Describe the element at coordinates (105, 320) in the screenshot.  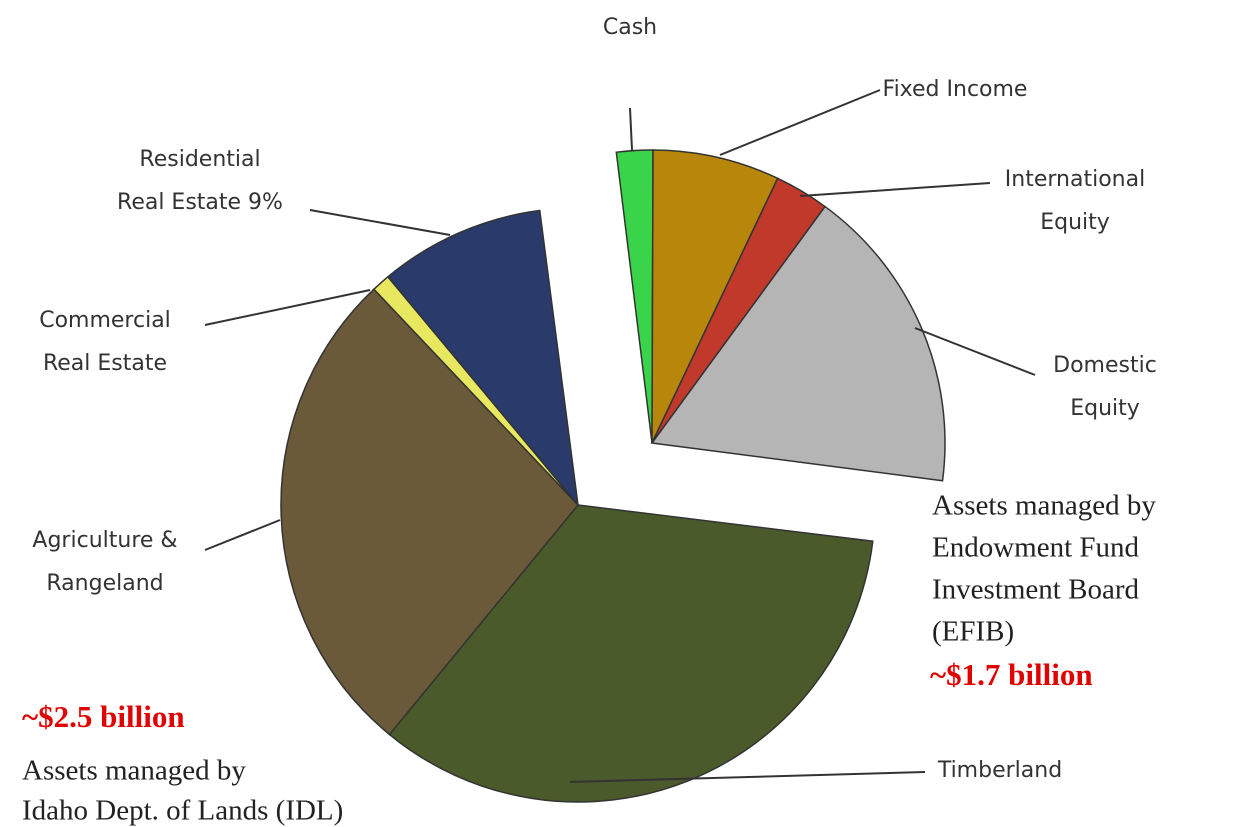
I see `slice-label: Commercial` at that location.